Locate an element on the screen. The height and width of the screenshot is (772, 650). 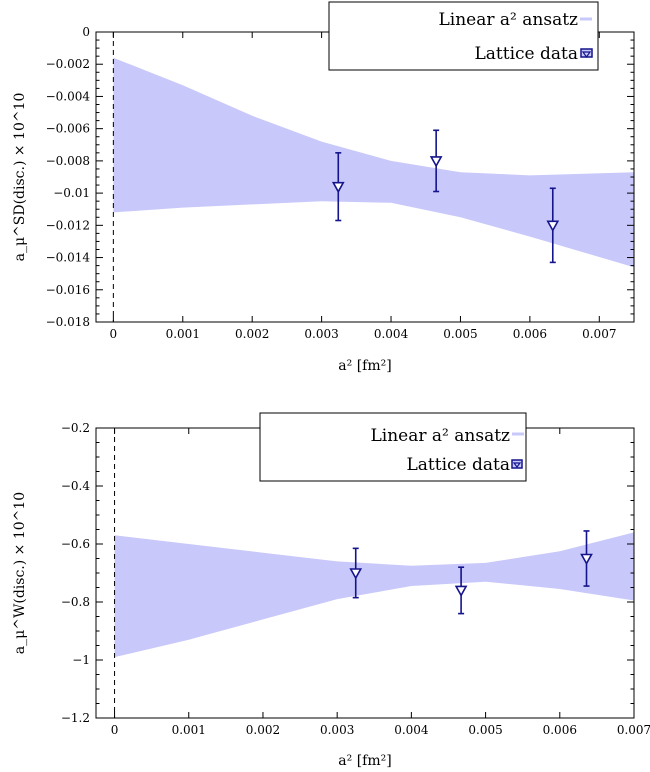
w-y-axis-label: a_μ^W(disc.) × 10^10 is located at coordinates (20, 573).